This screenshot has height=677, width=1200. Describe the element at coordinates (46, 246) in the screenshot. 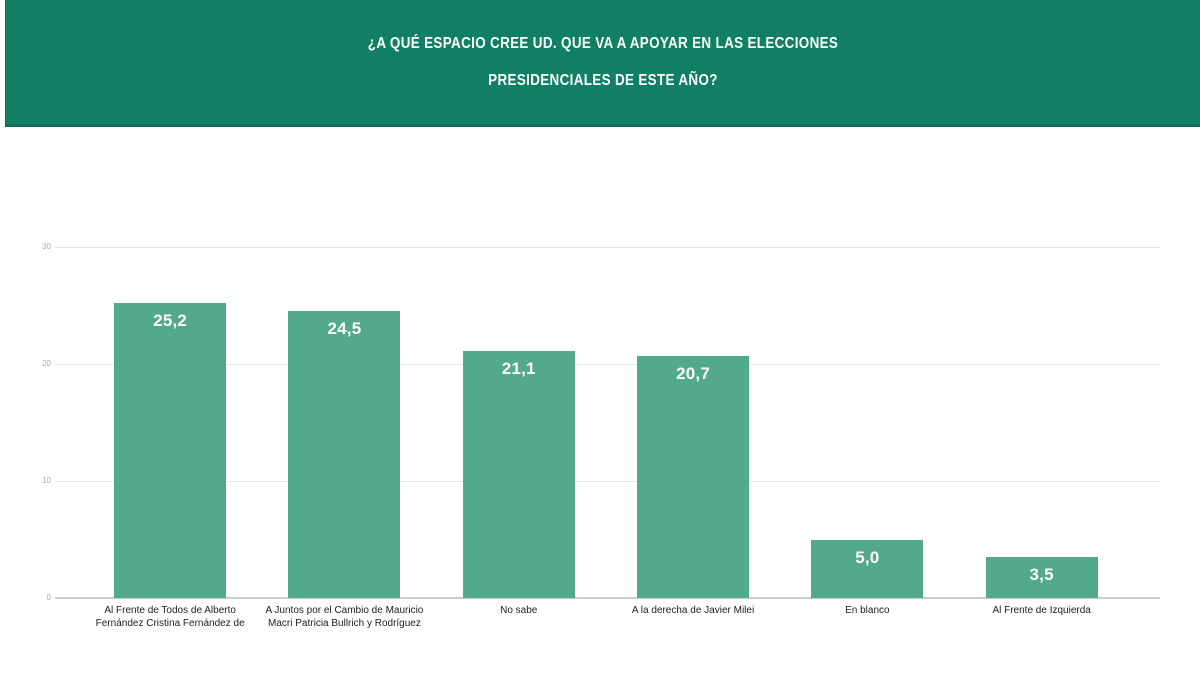

I see `y-tick-label: 30` at that location.